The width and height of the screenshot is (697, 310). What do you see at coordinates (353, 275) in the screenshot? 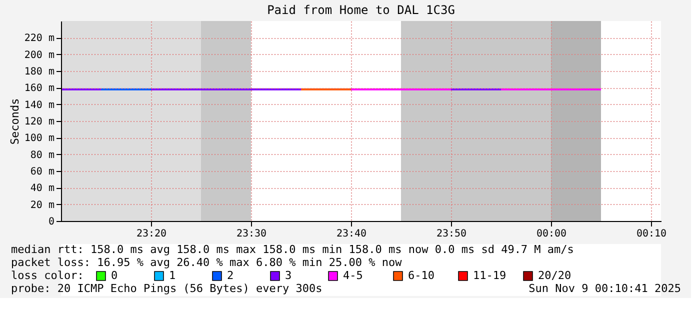
I see `legend-label: 4-5` at bounding box center [353, 275].